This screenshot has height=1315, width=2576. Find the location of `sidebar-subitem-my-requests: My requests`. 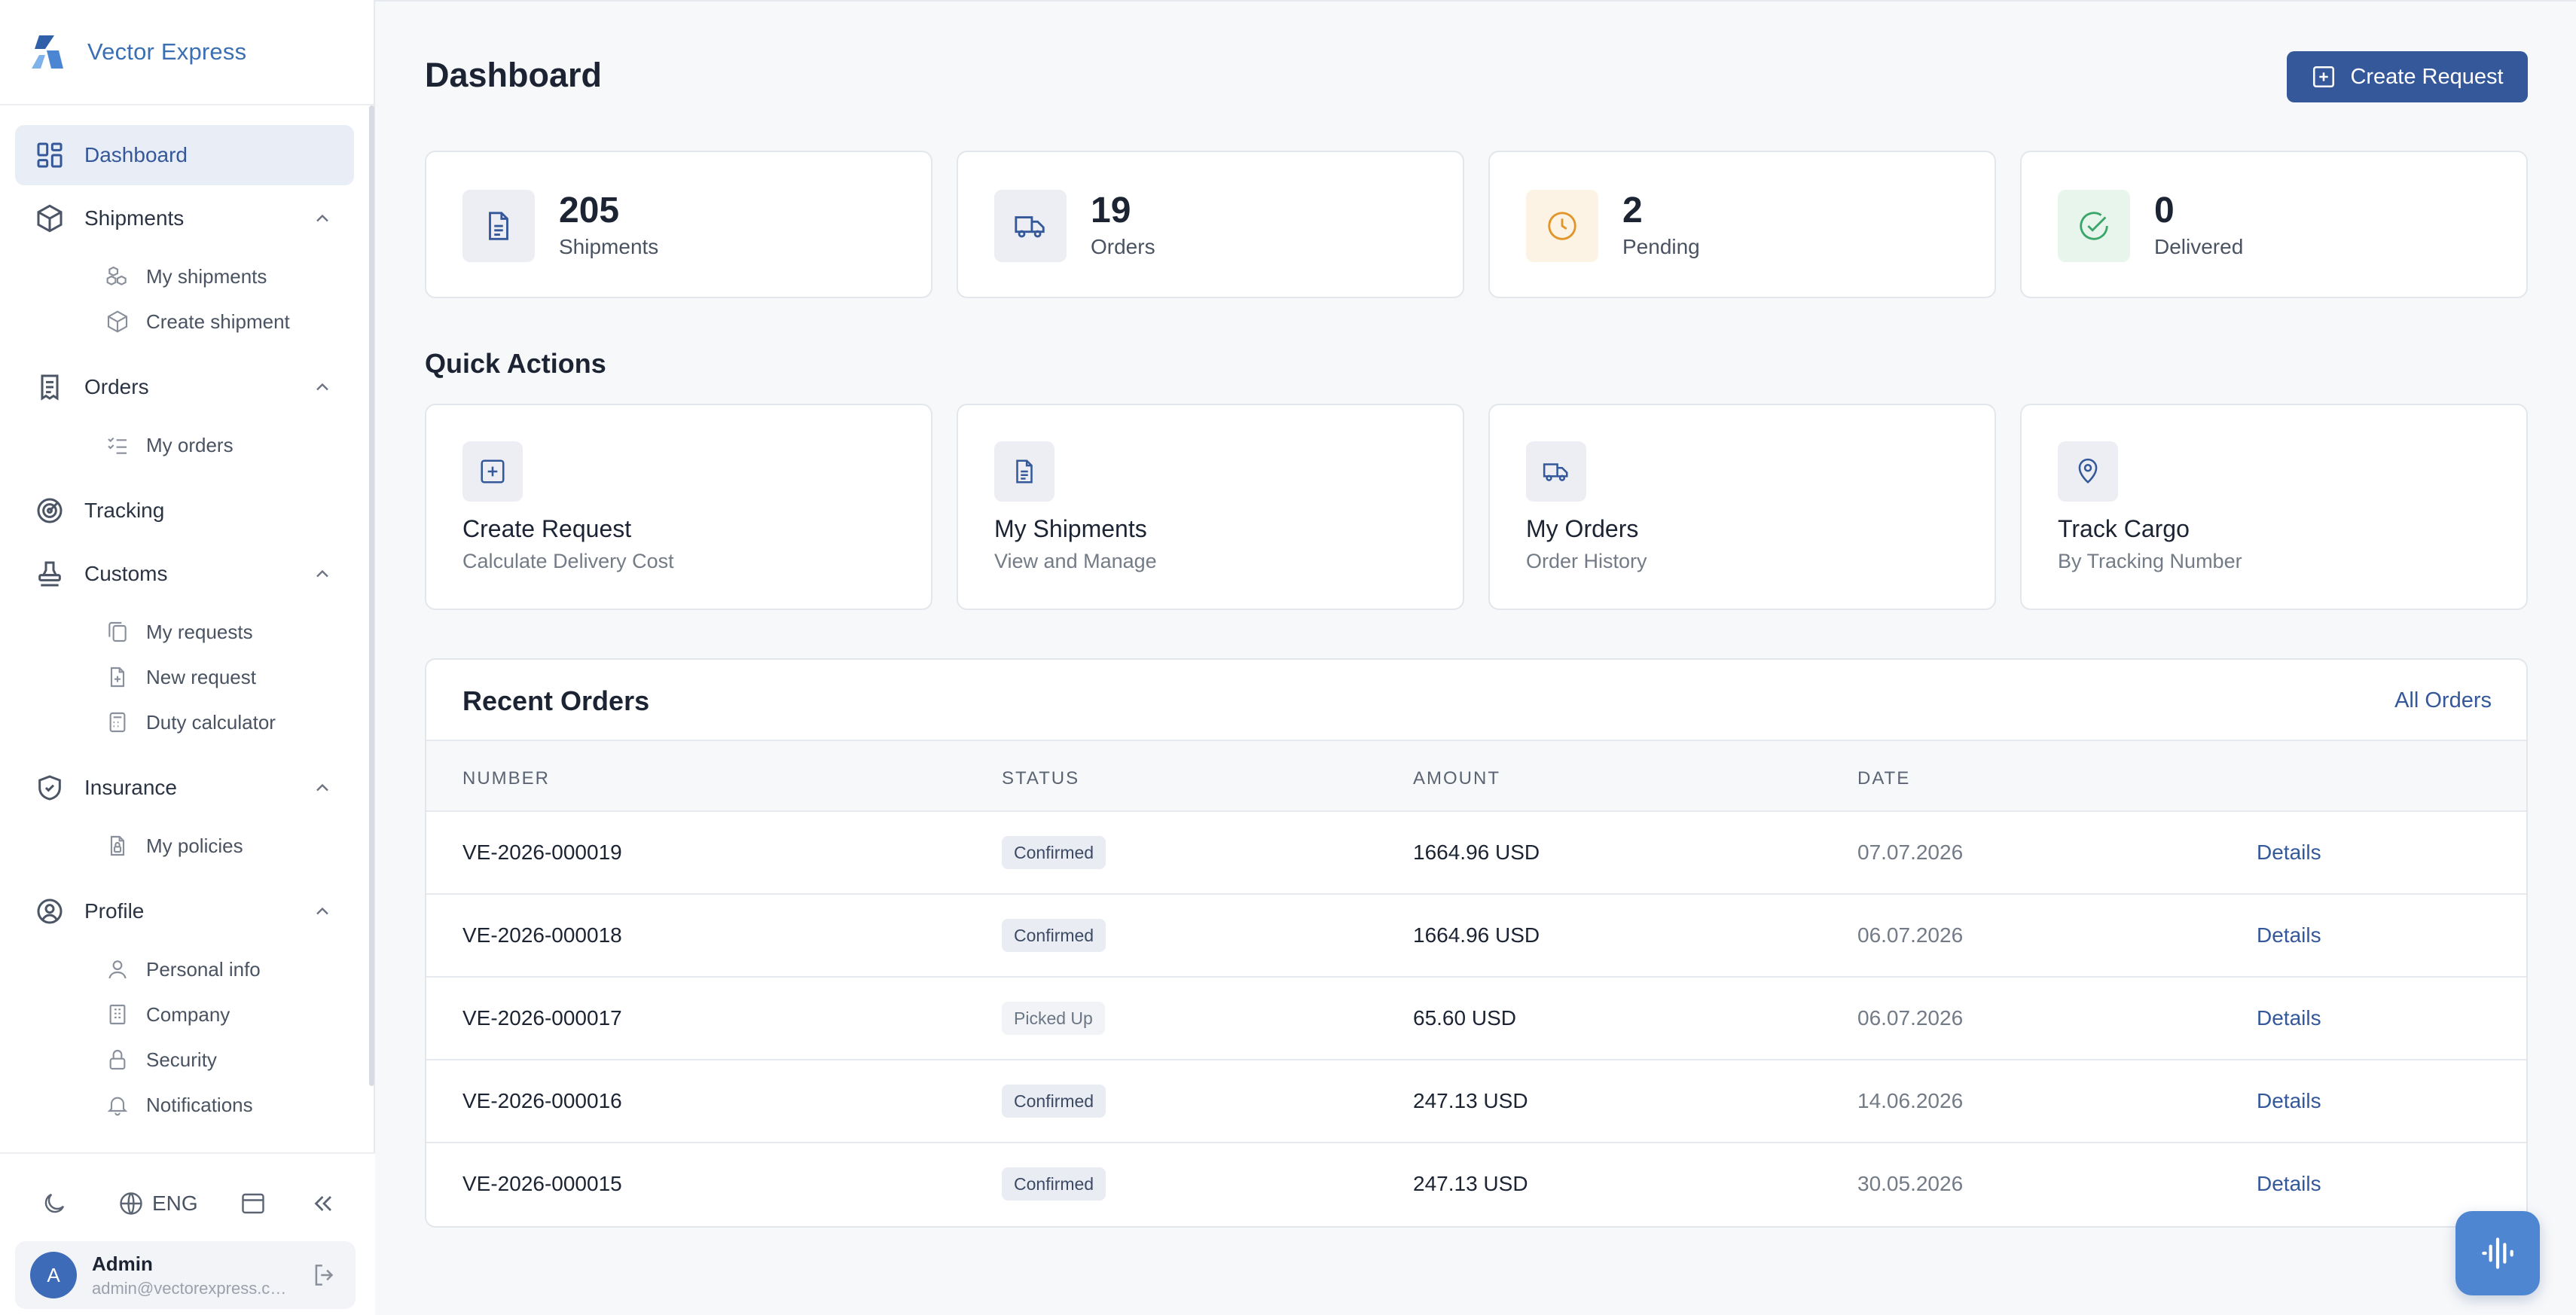

sidebar-subitem-my-requests: My requests is located at coordinates (226, 632).